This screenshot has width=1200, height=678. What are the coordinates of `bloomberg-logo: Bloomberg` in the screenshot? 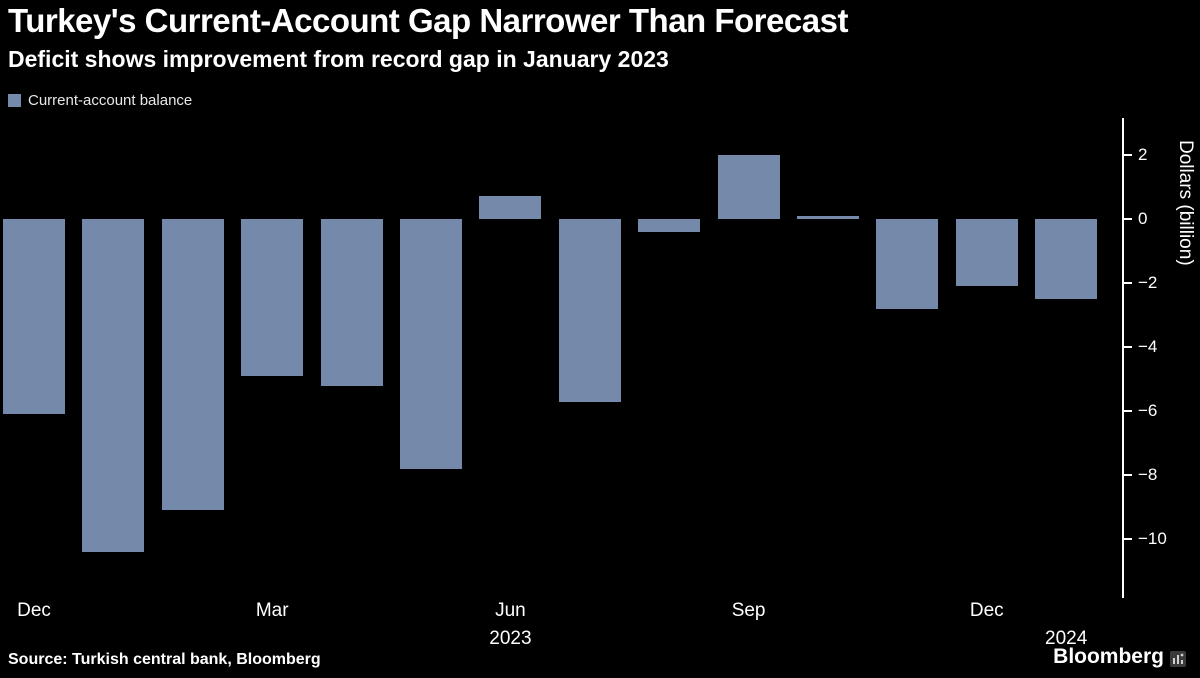 It's located at (1119, 657).